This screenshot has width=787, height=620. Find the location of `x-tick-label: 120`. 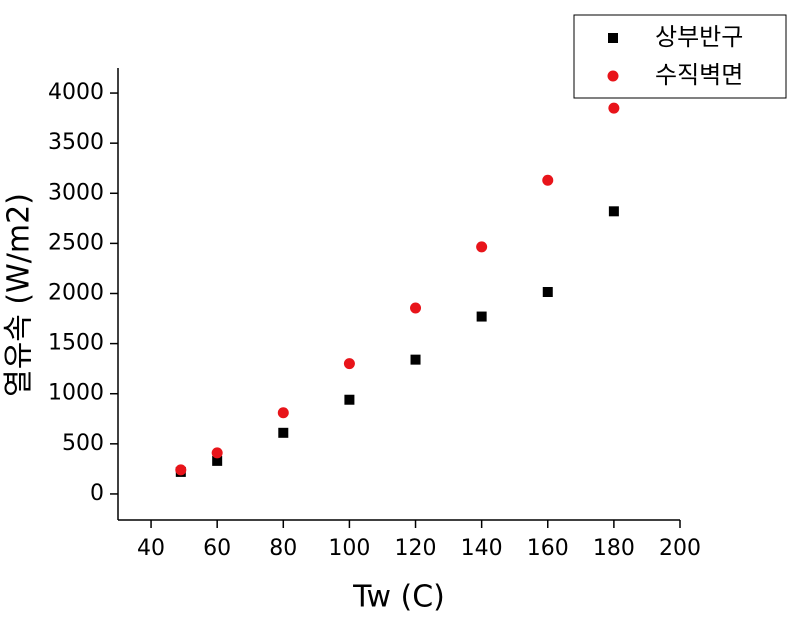

x-tick-label: 120 is located at coordinates (416, 548).